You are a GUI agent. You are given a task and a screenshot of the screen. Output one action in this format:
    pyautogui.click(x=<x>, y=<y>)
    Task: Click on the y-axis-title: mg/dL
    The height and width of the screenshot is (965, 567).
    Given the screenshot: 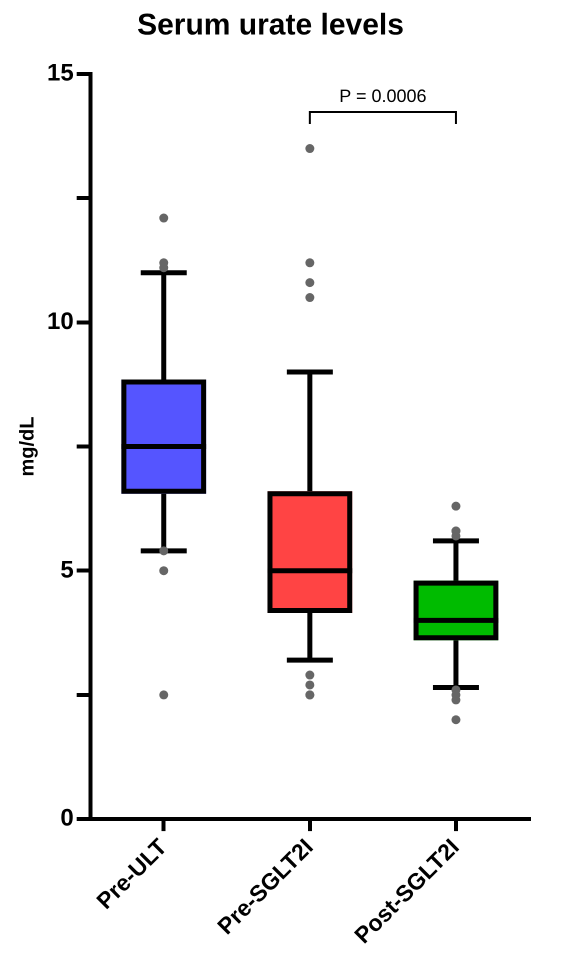 What is the action you would take?
    pyautogui.click(x=27, y=446)
    